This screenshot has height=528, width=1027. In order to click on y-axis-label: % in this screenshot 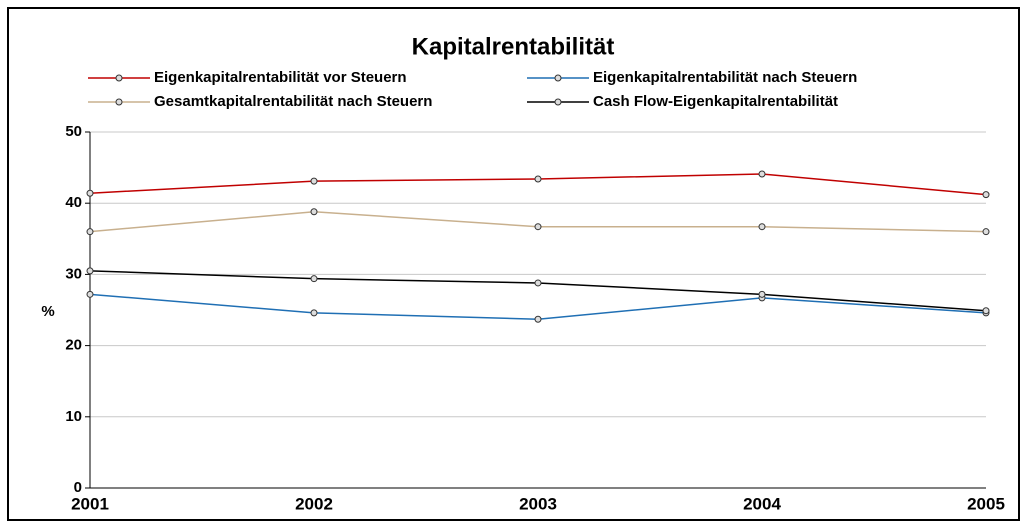, I will do `click(47, 311)`.